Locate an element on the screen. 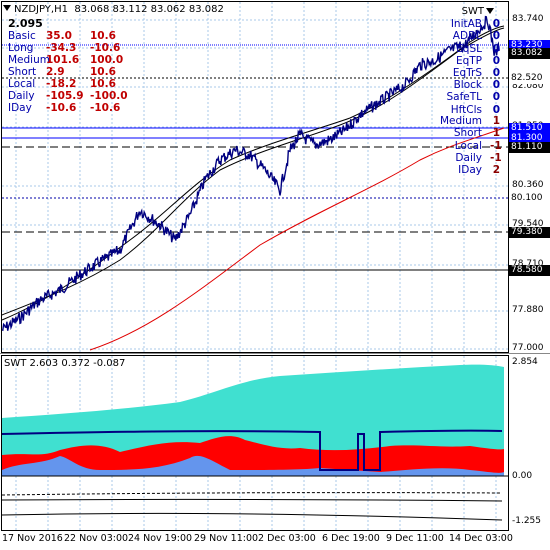  swt-label-text: SWT is located at coordinates (472, 11).